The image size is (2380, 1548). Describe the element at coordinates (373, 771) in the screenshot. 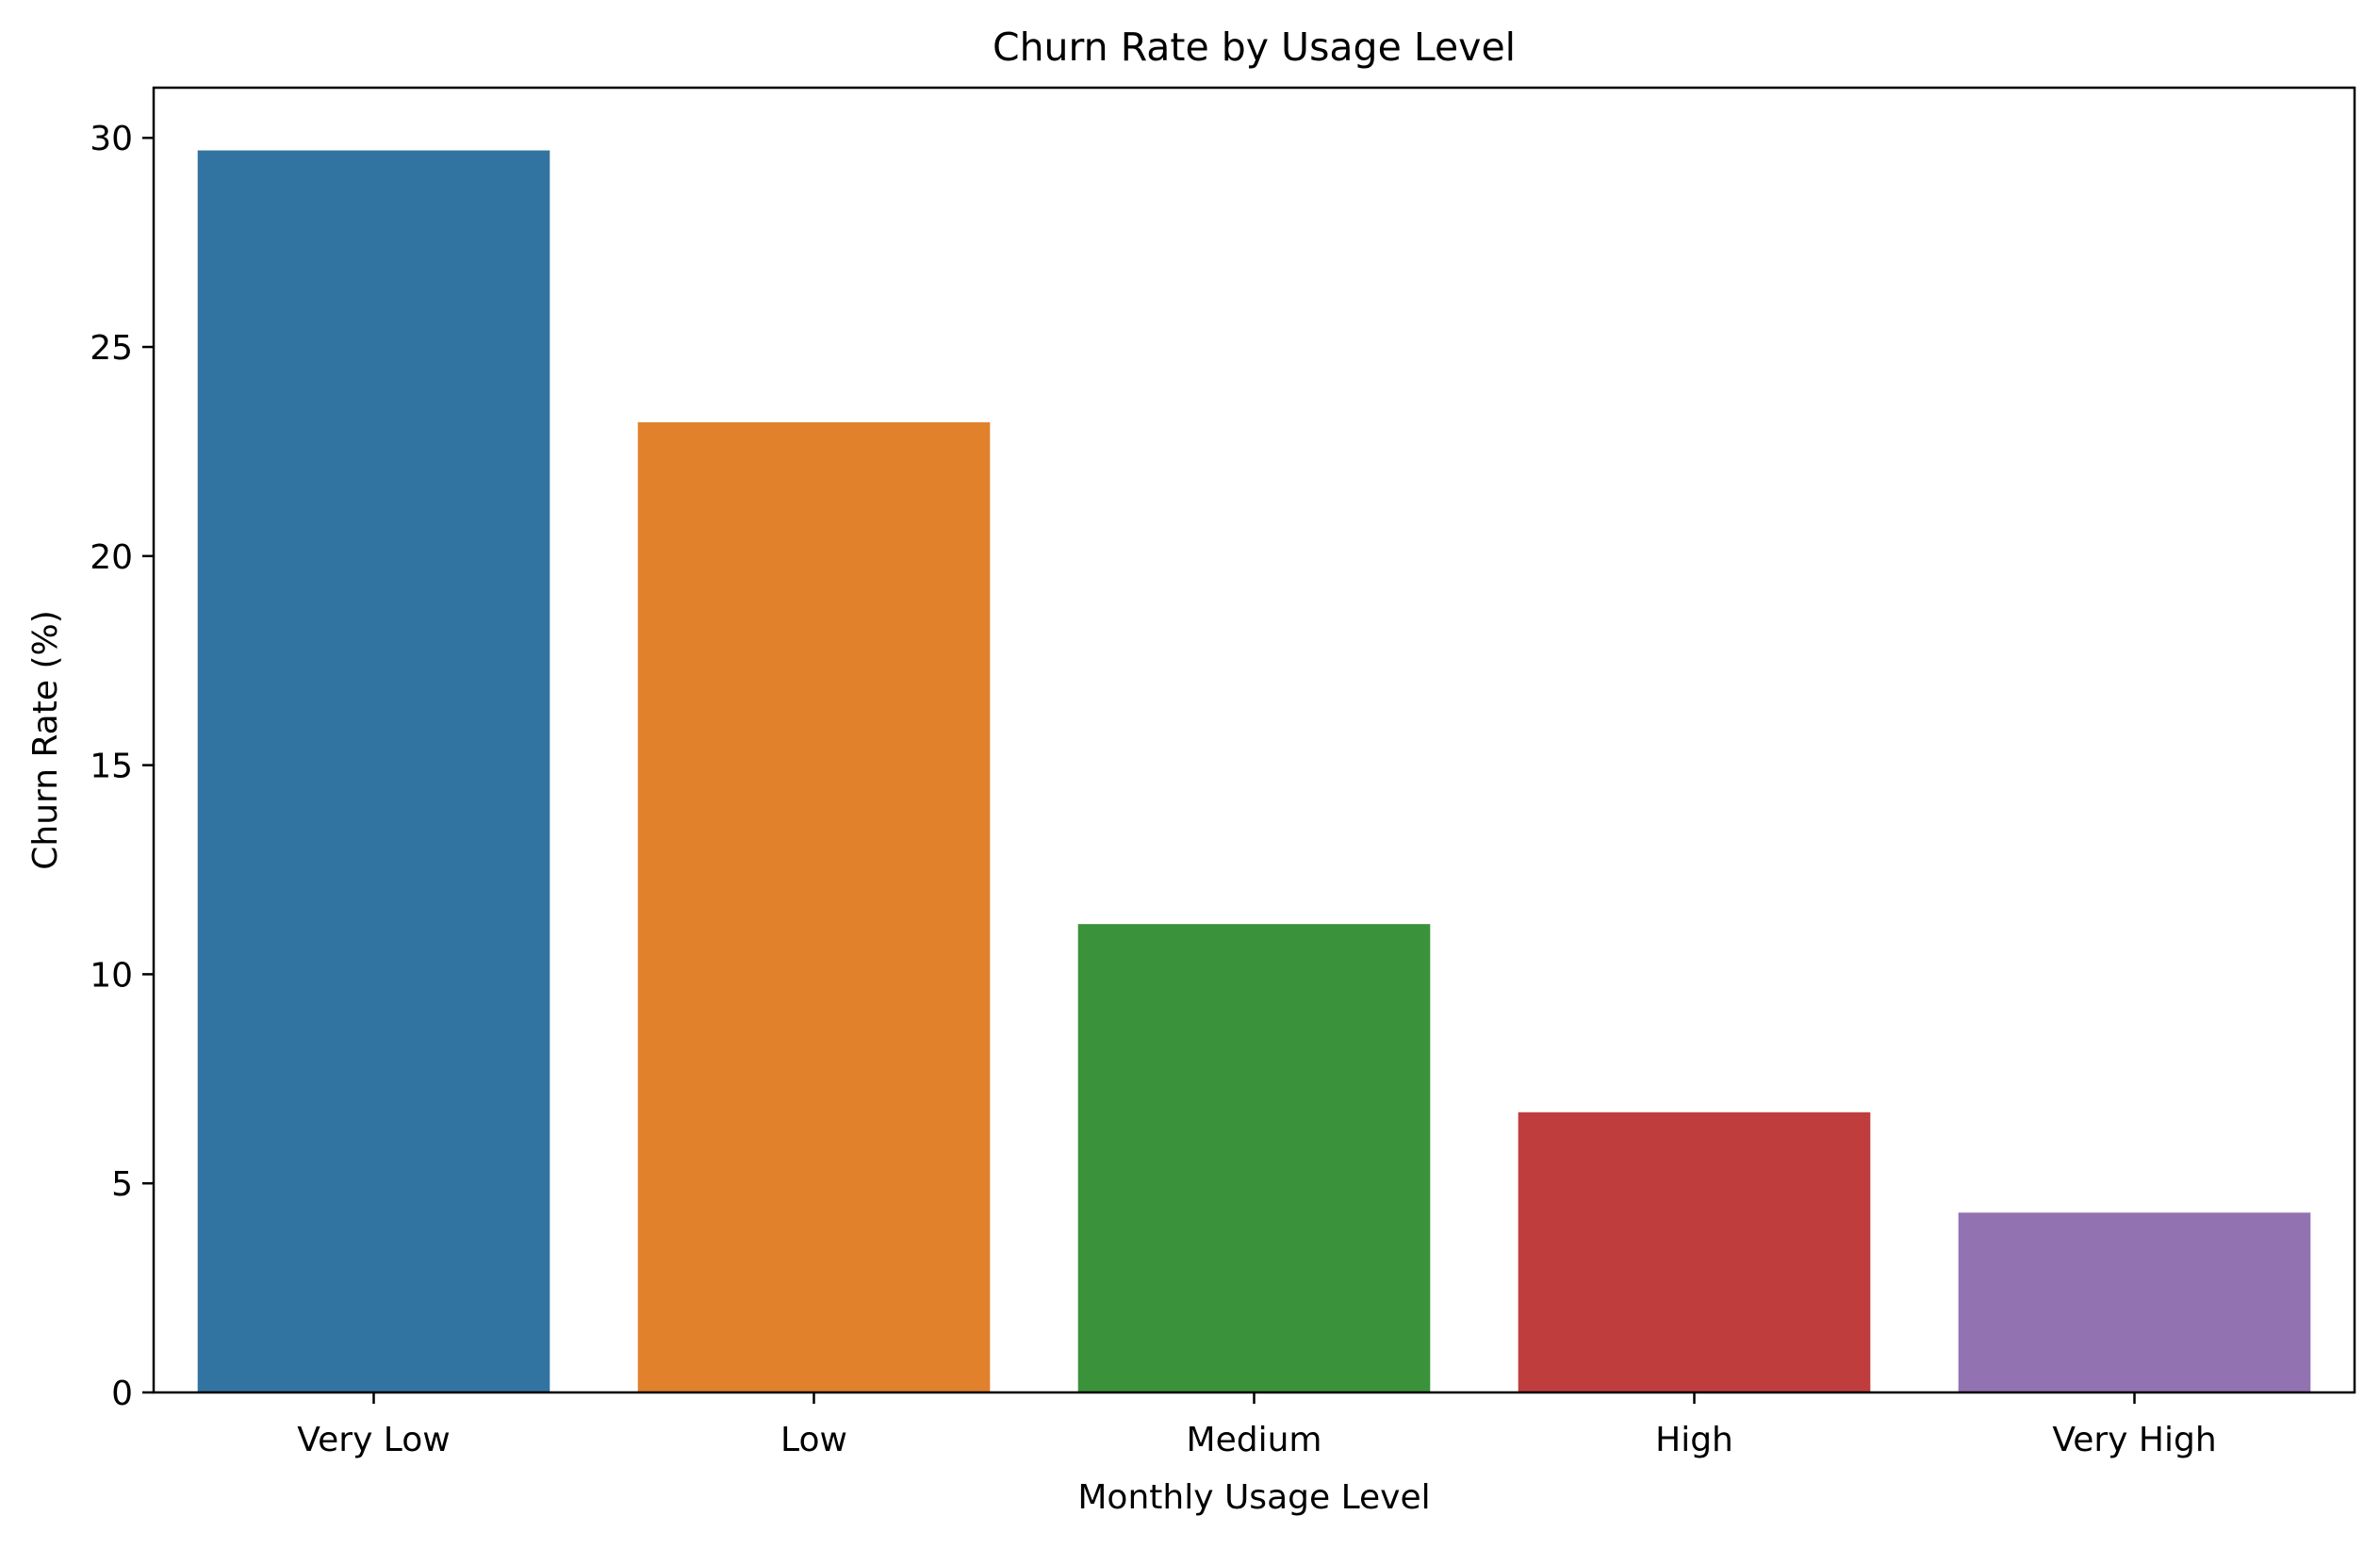

I see `bar-very-low` at that location.